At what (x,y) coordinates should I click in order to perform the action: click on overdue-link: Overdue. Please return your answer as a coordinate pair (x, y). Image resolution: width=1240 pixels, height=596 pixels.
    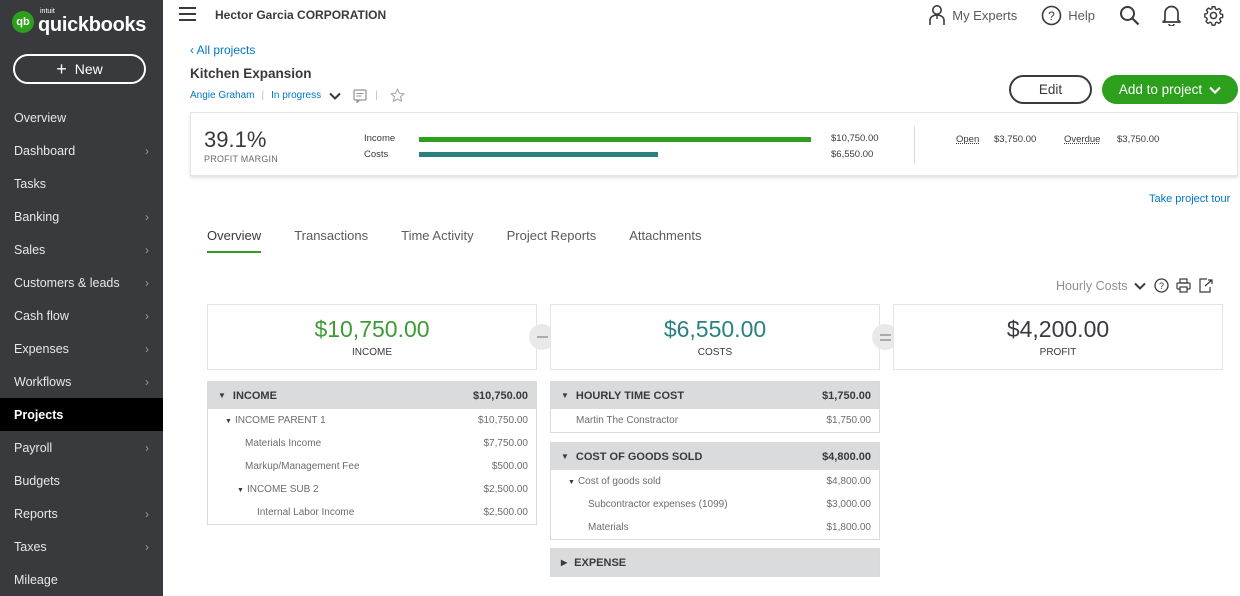
    Looking at the image, I should click on (1082, 139).